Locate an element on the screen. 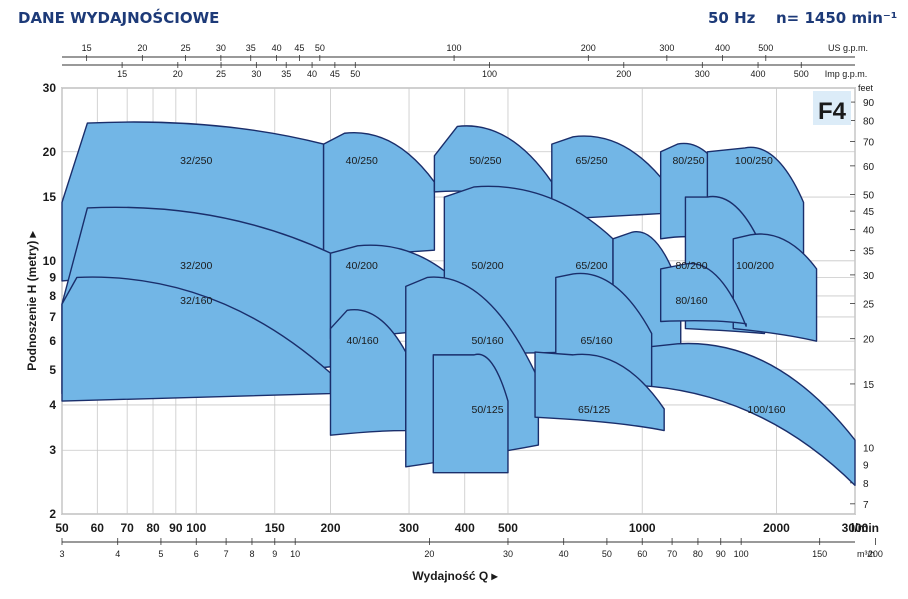  us-gpm-tick-label: 200 is located at coordinates (588, 48).